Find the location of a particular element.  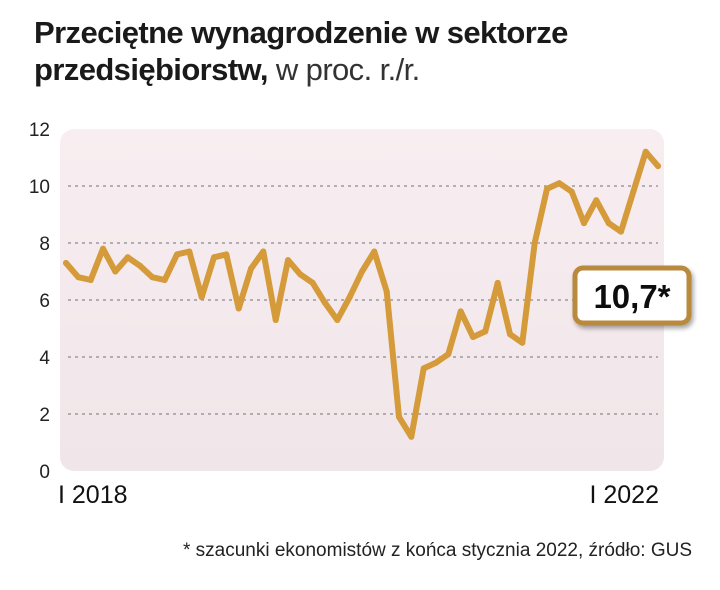

y-tick-label: 8 is located at coordinates (44, 244).